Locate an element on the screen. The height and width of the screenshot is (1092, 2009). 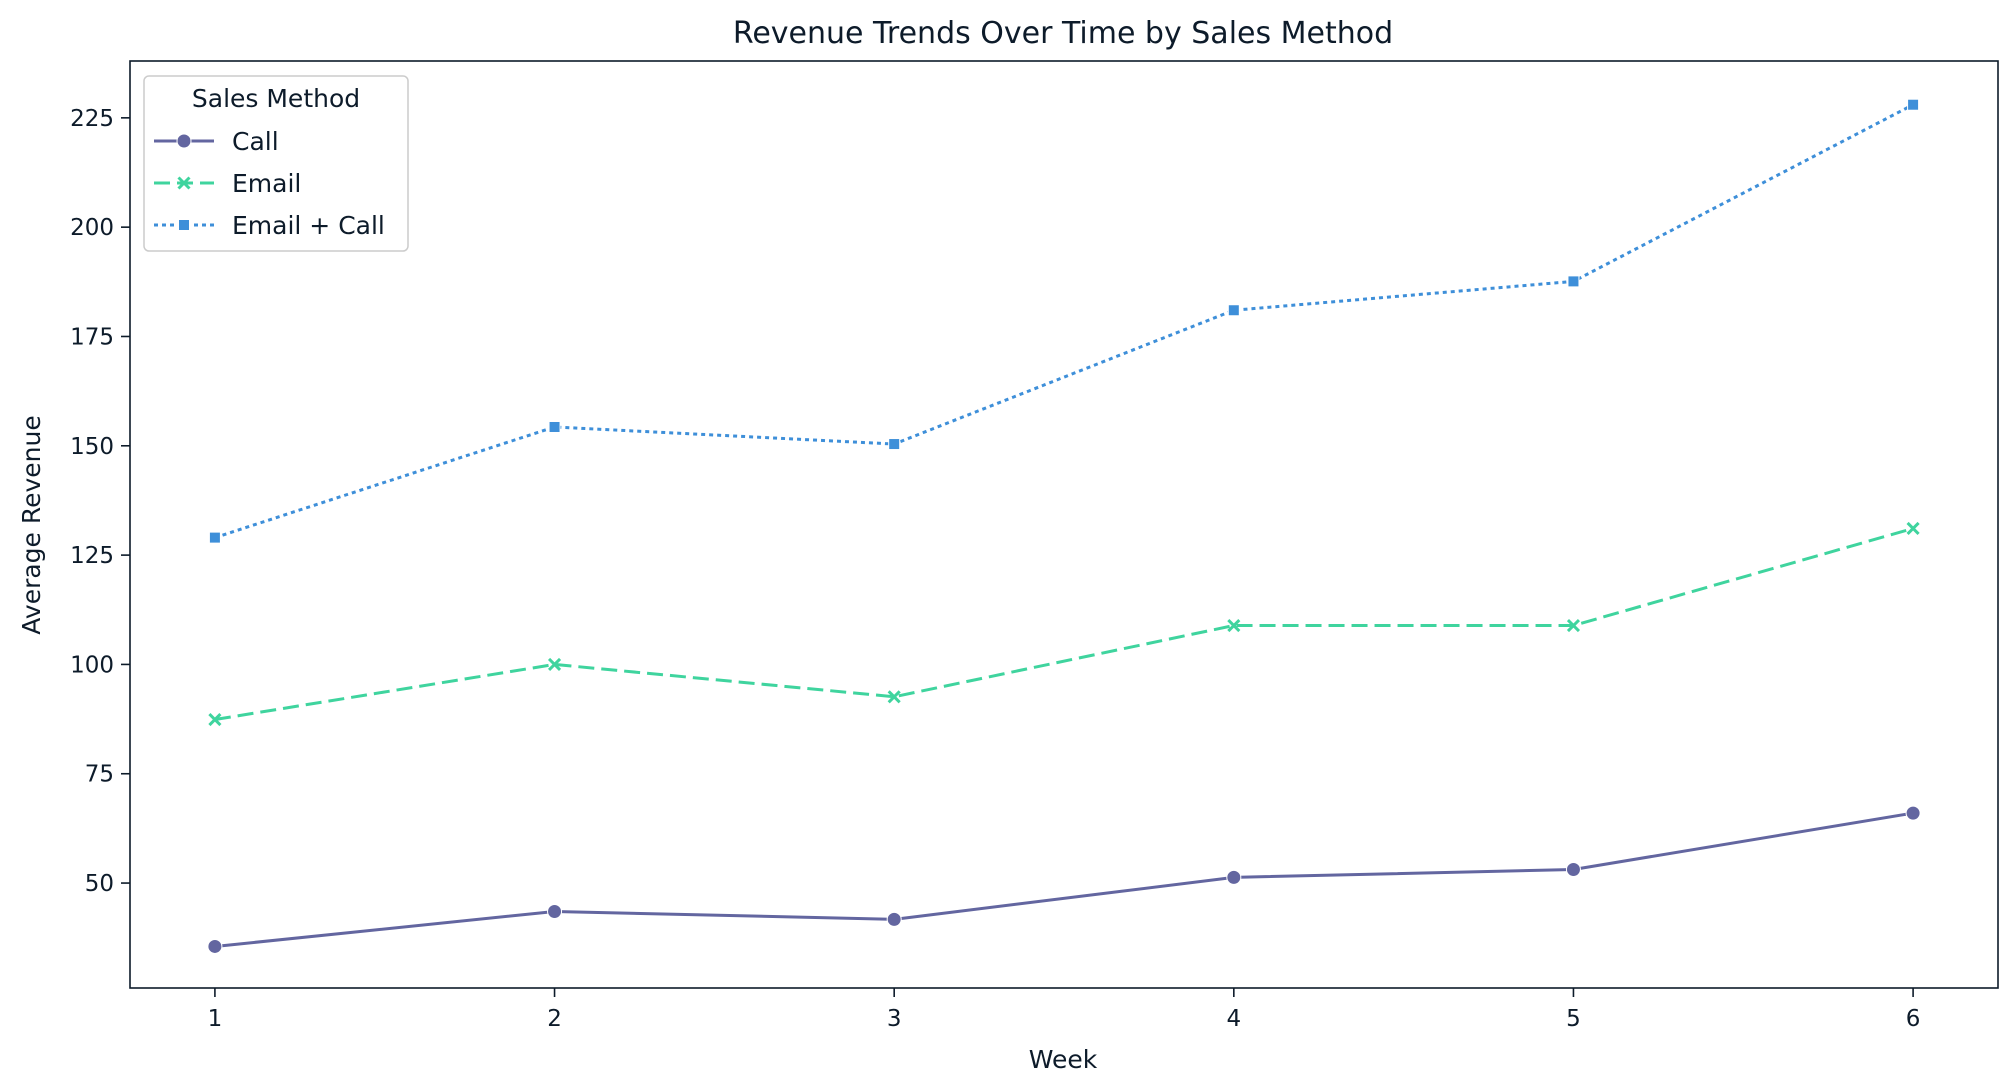
y-tick-label: 100 is located at coordinates (92, 665).